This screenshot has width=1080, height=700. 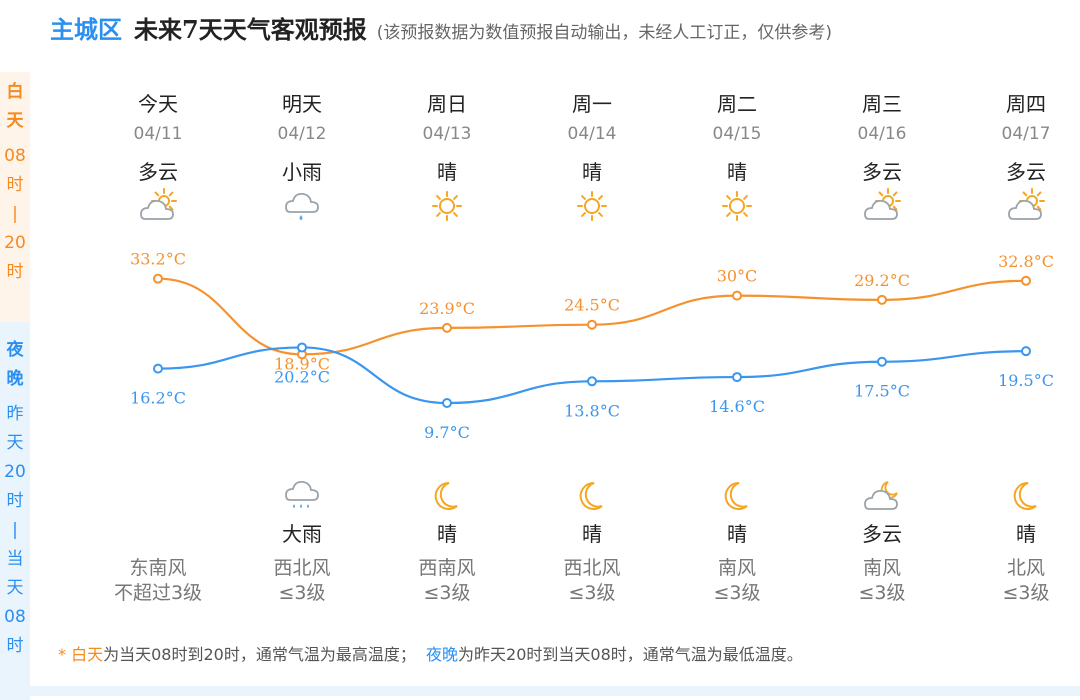 I want to click on night-temperature-label: 9.7°C, so click(x=447, y=432).